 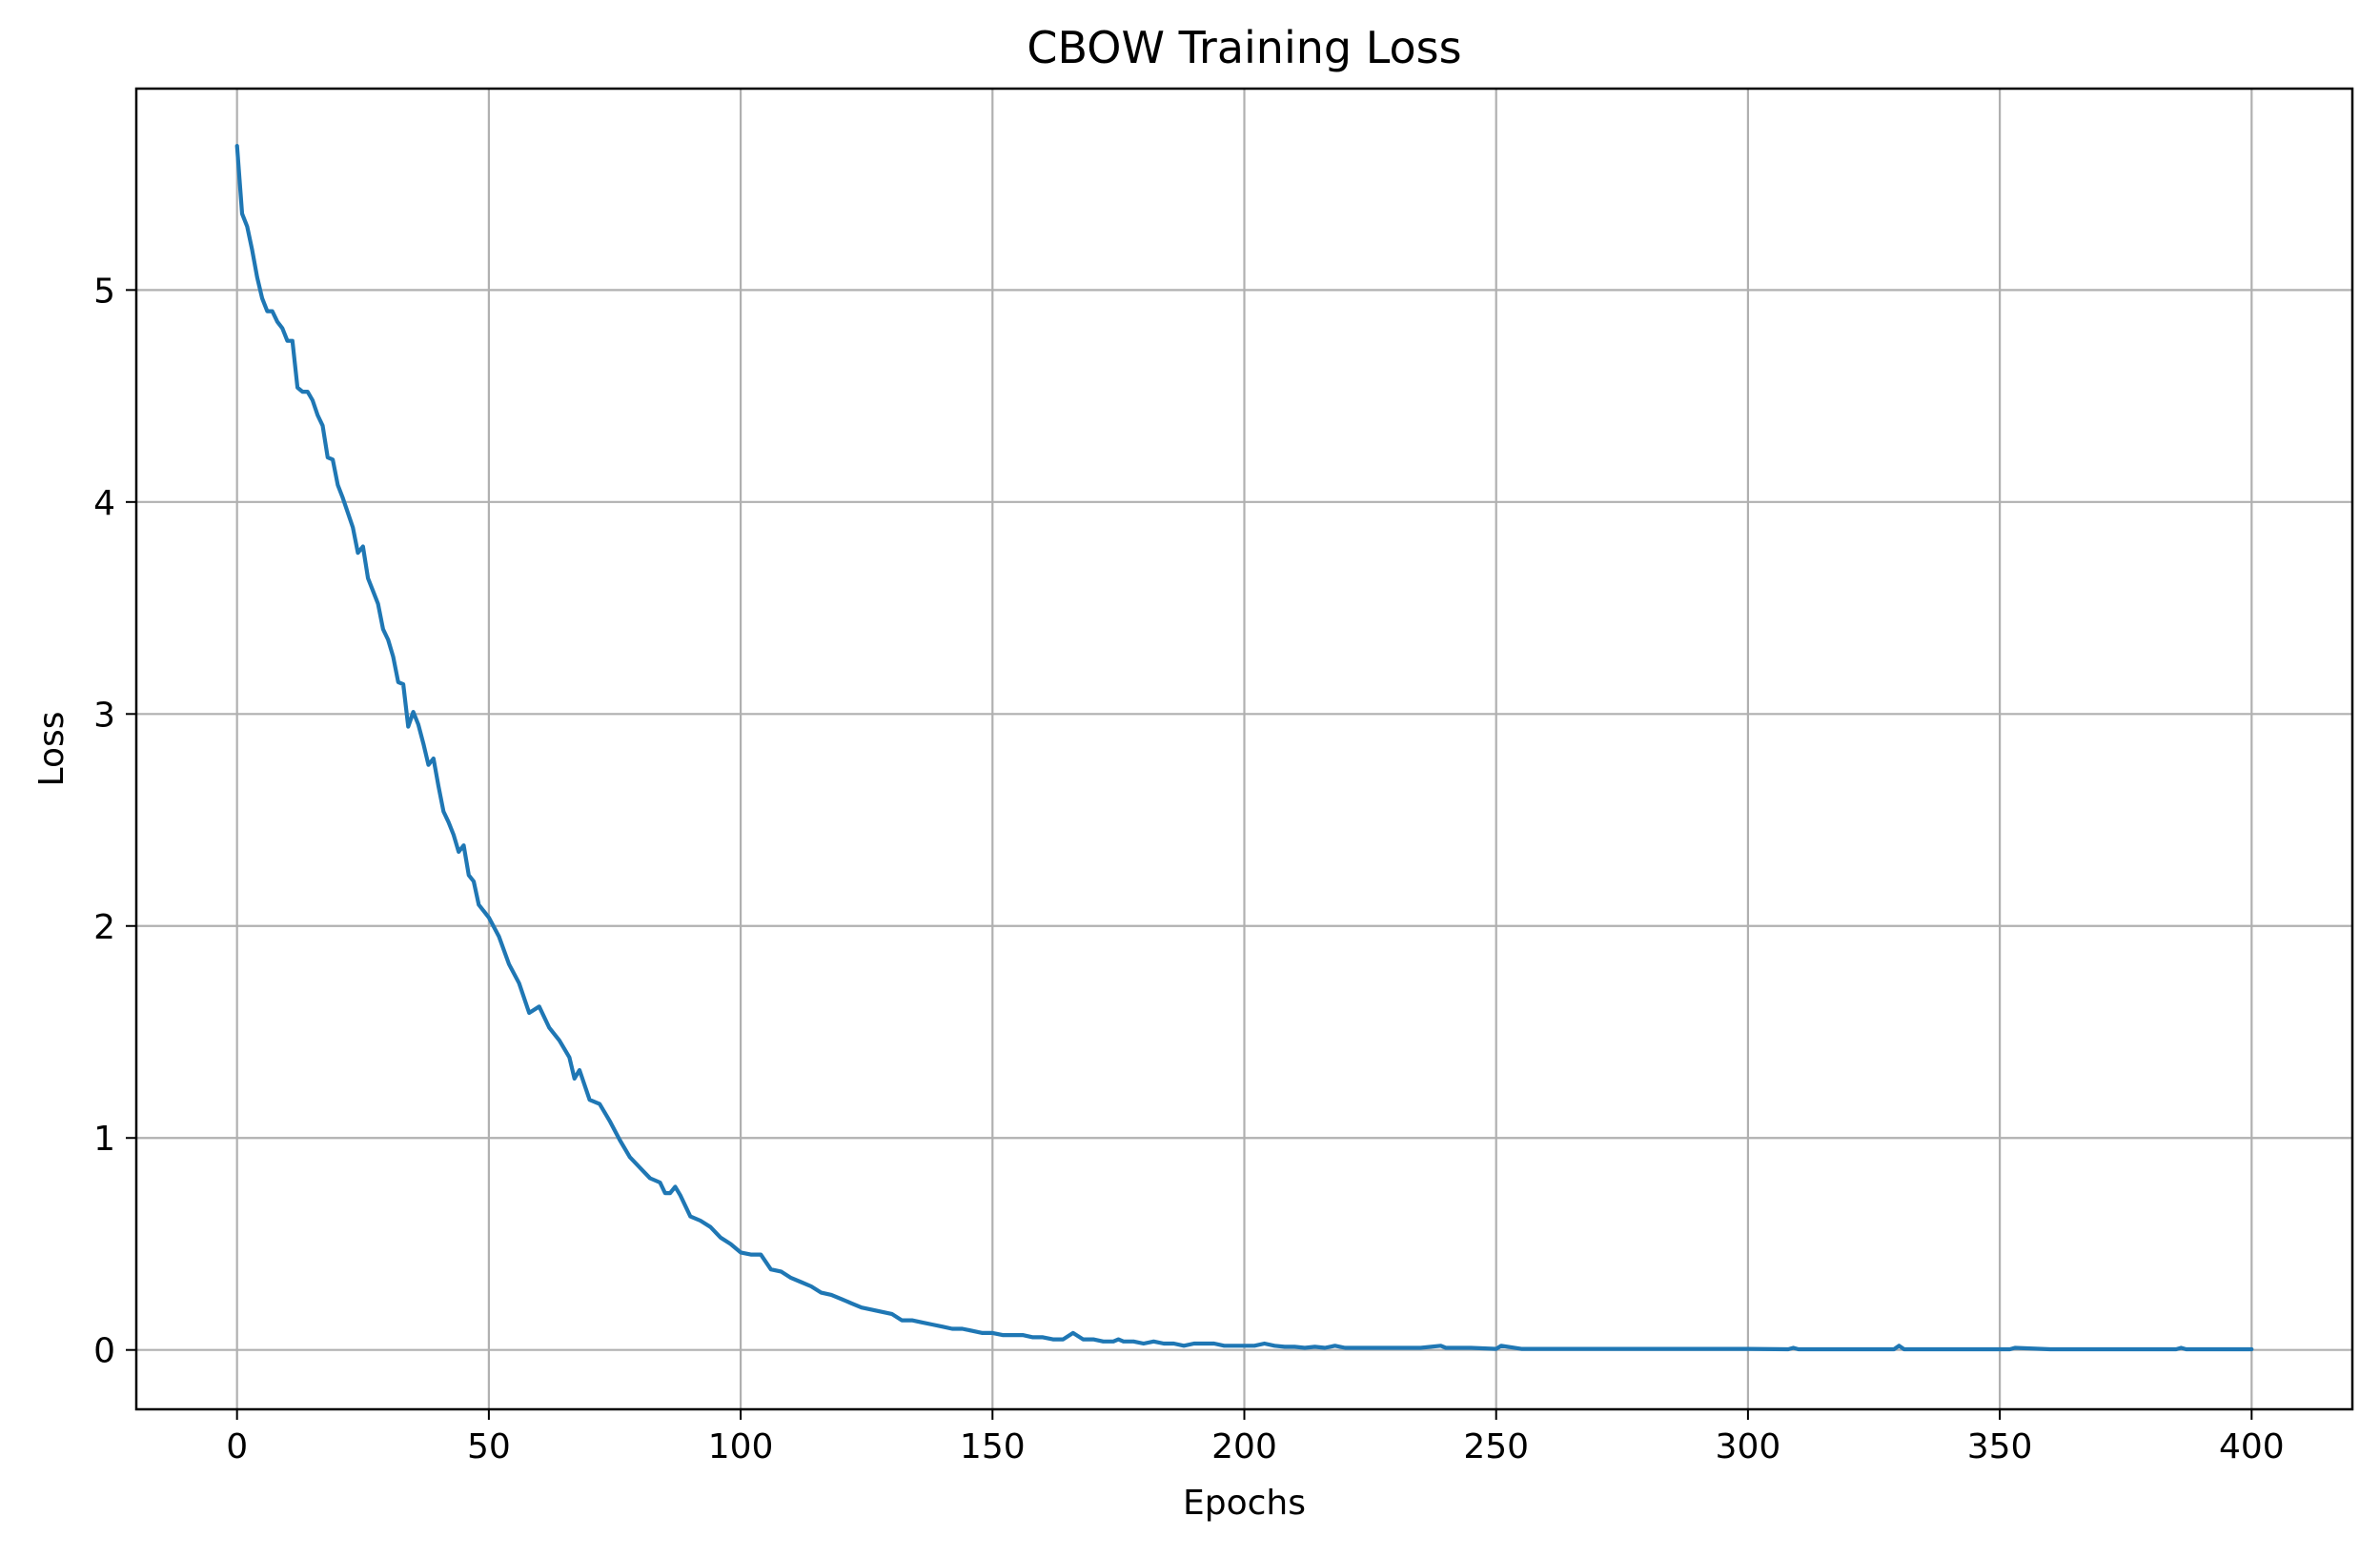 I want to click on y-tick-label: 2, so click(x=104, y=927).